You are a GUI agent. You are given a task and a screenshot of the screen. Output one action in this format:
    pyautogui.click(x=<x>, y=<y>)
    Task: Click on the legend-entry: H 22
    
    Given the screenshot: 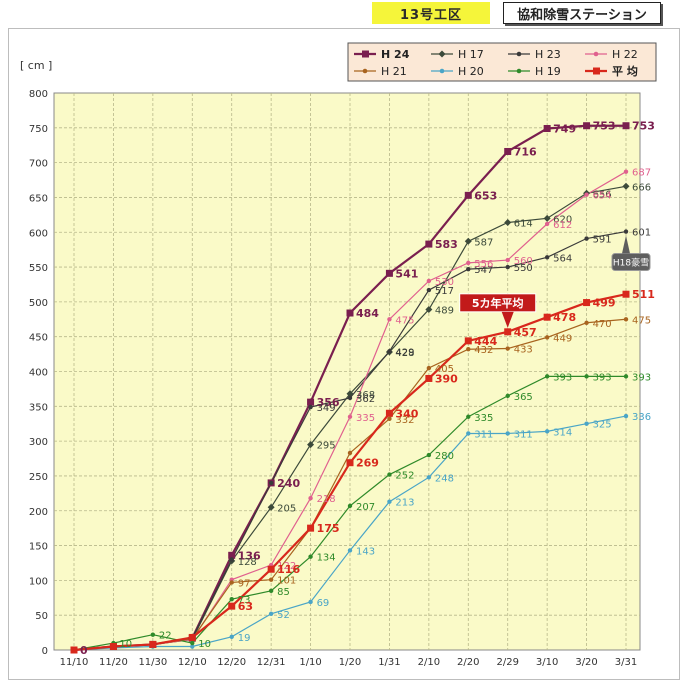 What is the action you would take?
    pyautogui.click(x=625, y=54)
    